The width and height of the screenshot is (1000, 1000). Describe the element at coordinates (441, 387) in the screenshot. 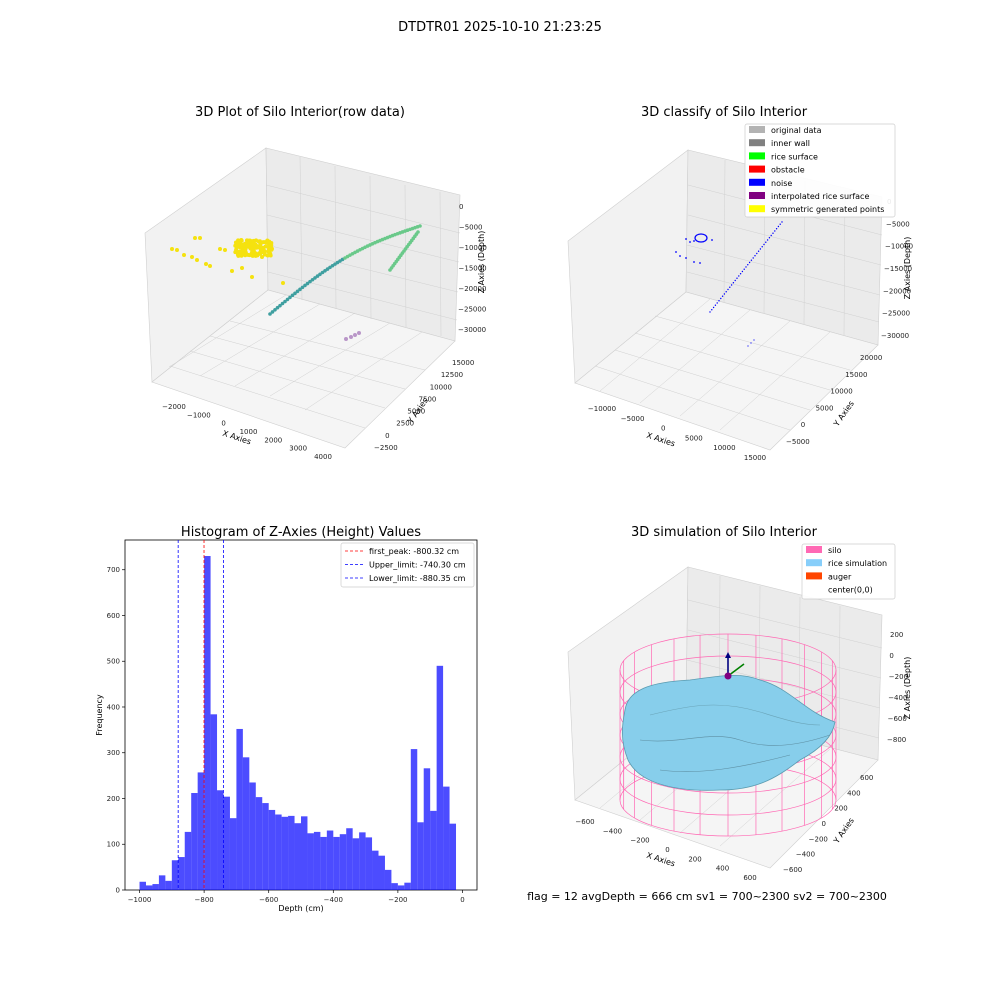

I see `y-tick-label: 10000` at that location.